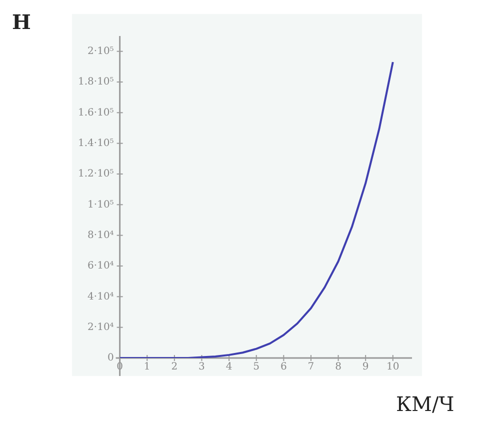 The height and width of the screenshot is (421, 485). Describe the element at coordinates (101, 327) in the screenshot. I see `y-tick-label: 2·10⁴` at that location.